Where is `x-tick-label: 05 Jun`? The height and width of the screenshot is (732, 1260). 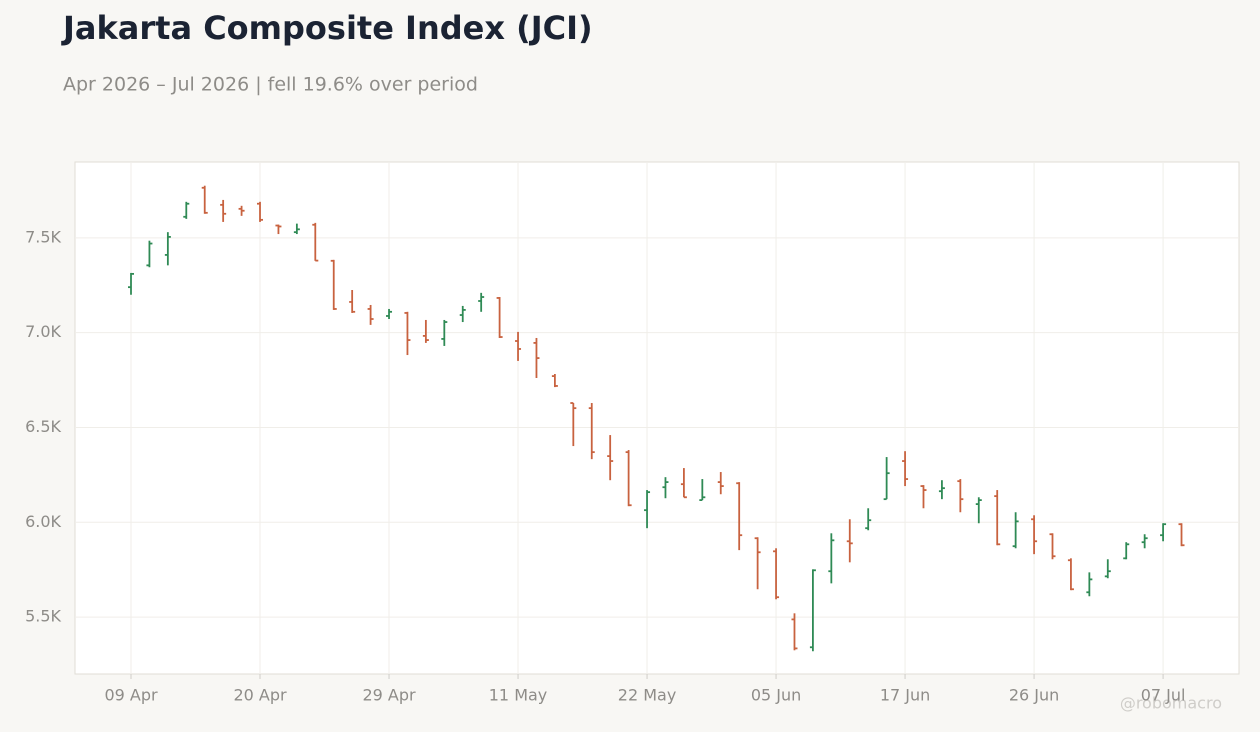
x-tick-label: 05 Jun is located at coordinates (776, 695).